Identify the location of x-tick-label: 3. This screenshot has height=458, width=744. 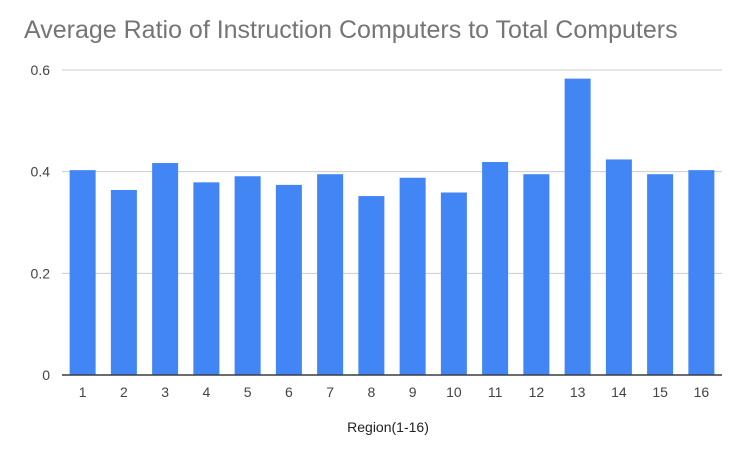
(165, 392).